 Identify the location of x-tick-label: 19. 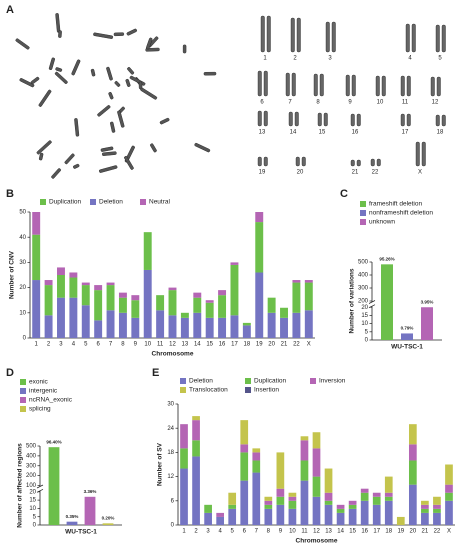
(400, 532).